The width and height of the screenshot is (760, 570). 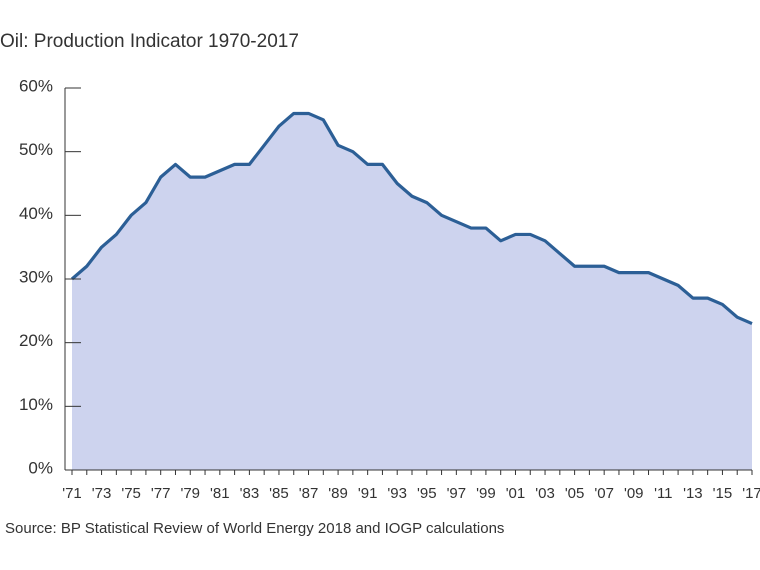 What do you see at coordinates (36, 404) in the screenshot?
I see `y-tick-label: 10%` at bounding box center [36, 404].